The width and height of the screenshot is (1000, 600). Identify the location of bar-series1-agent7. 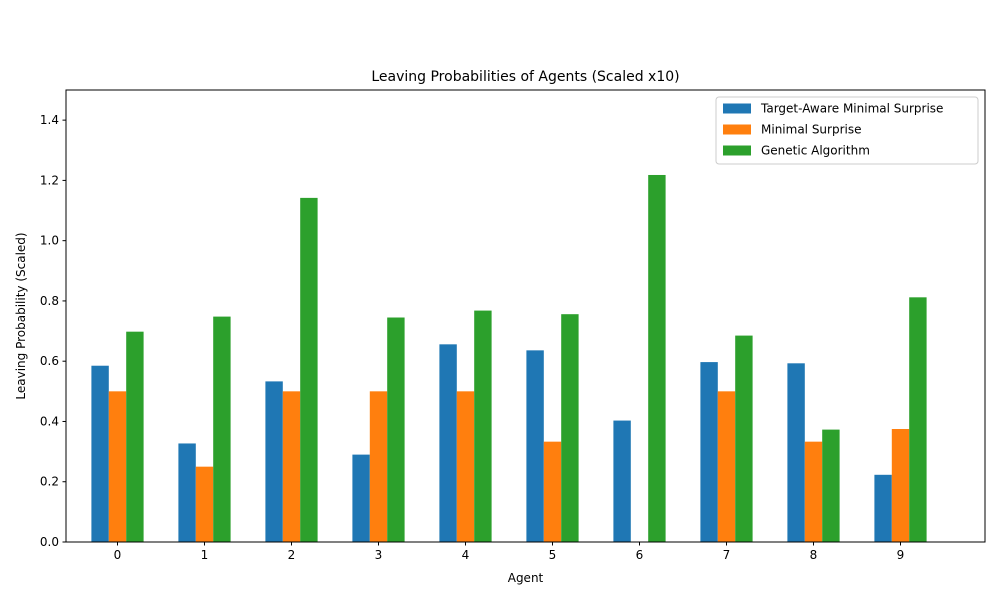
(726, 466).